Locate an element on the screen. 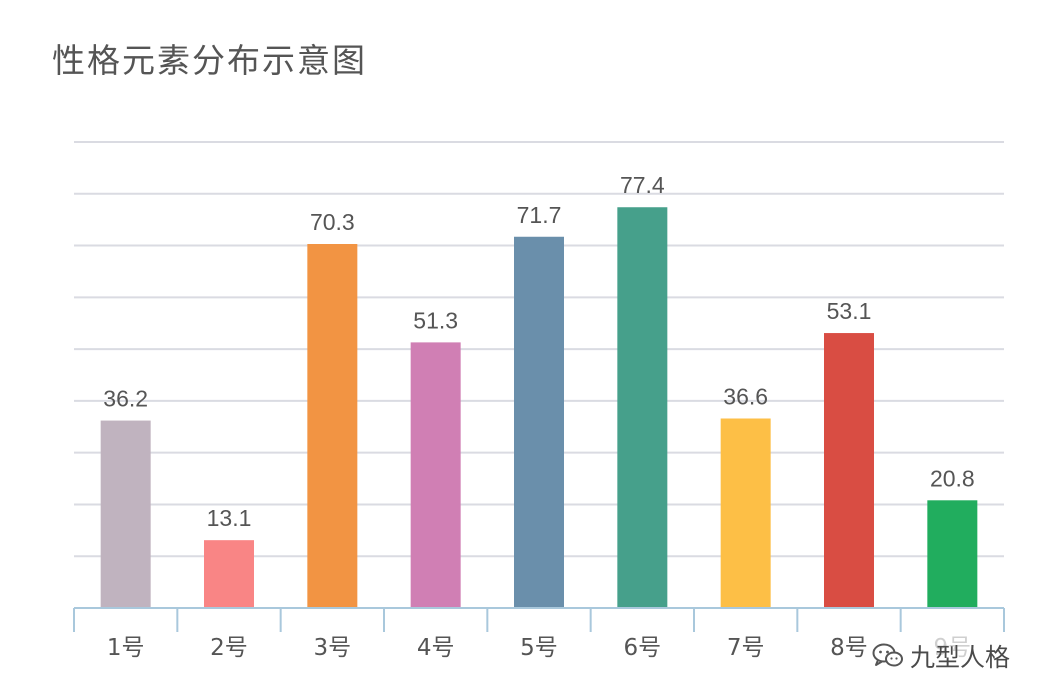 Image resolution: width=1058 pixels, height=700 pixels. value-label: 20.8 is located at coordinates (952, 478).